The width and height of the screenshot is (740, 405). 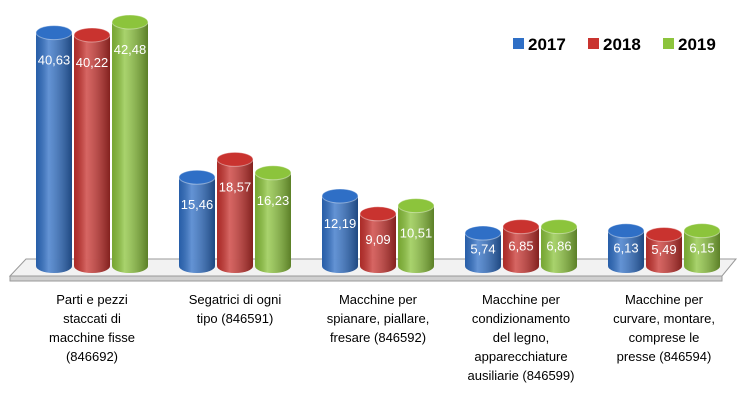 I want to click on legend-label: 2018, so click(x=622, y=44).